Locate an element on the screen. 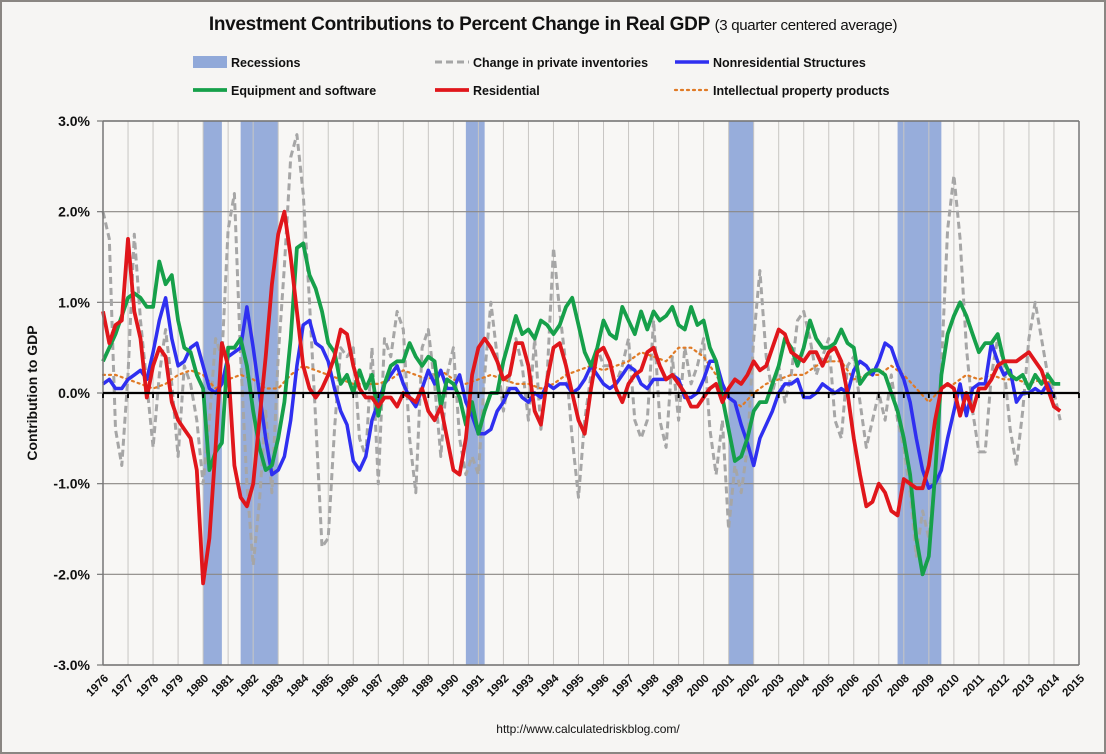  y-tick-label: 1.0% is located at coordinates (74, 302).